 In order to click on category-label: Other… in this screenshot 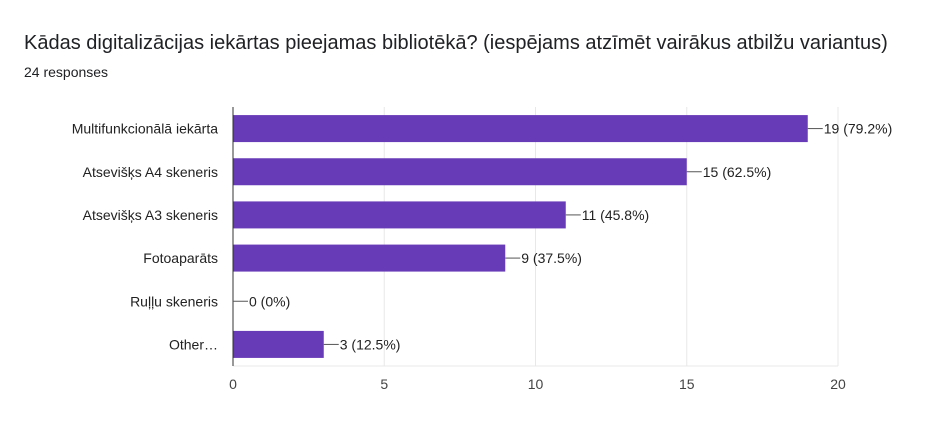, I will do `click(193, 344)`.